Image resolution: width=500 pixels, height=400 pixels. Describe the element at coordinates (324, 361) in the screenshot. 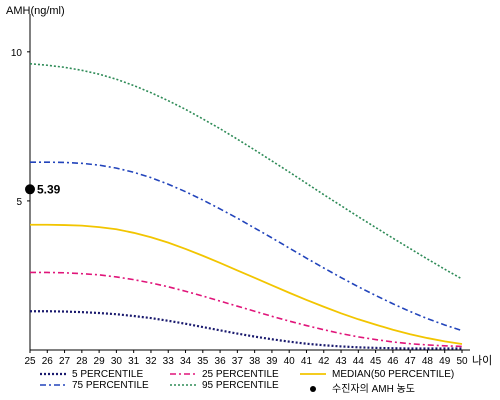

I see `x-tick-label: 42` at that location.